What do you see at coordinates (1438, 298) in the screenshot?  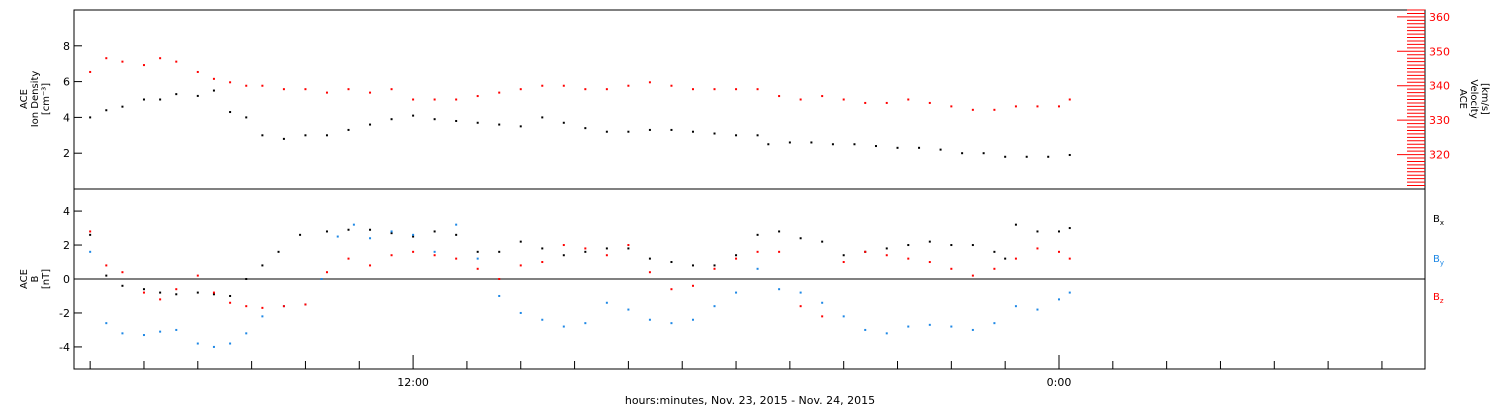 I see `legend-entry-z: Bz` at bounding box center [1438, 298].